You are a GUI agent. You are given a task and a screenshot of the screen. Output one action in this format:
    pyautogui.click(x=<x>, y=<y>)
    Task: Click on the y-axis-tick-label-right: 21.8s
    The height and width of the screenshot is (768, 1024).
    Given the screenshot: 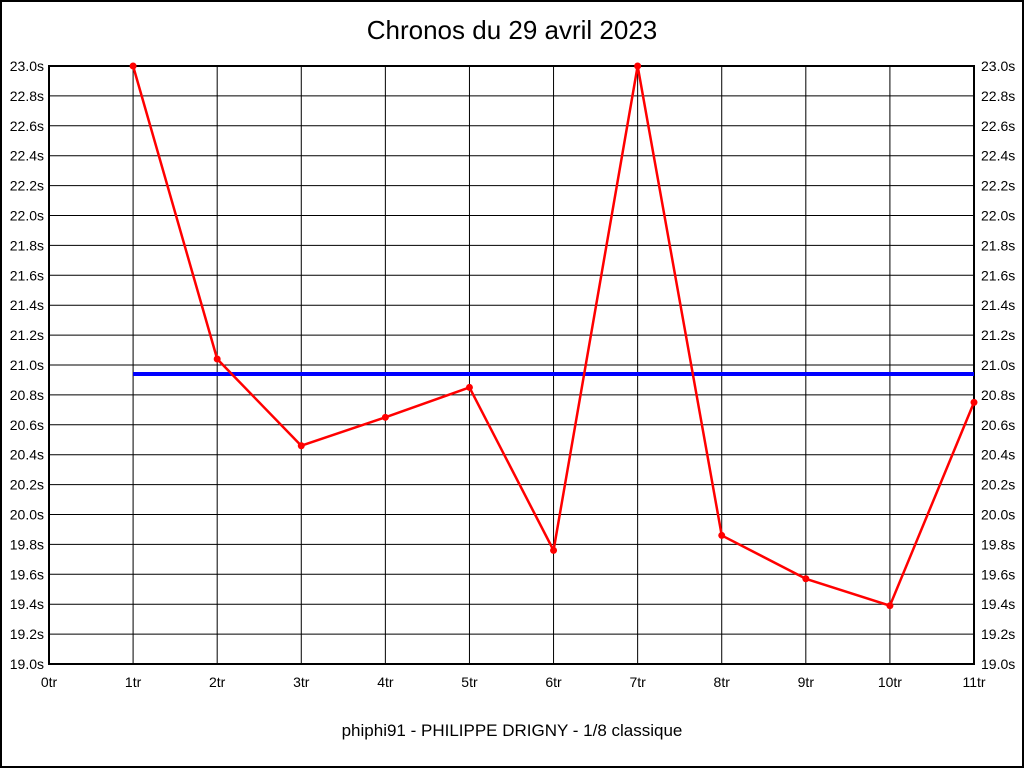 What is the action you would take?
    pyautogui.click(x=998, y=245)
    